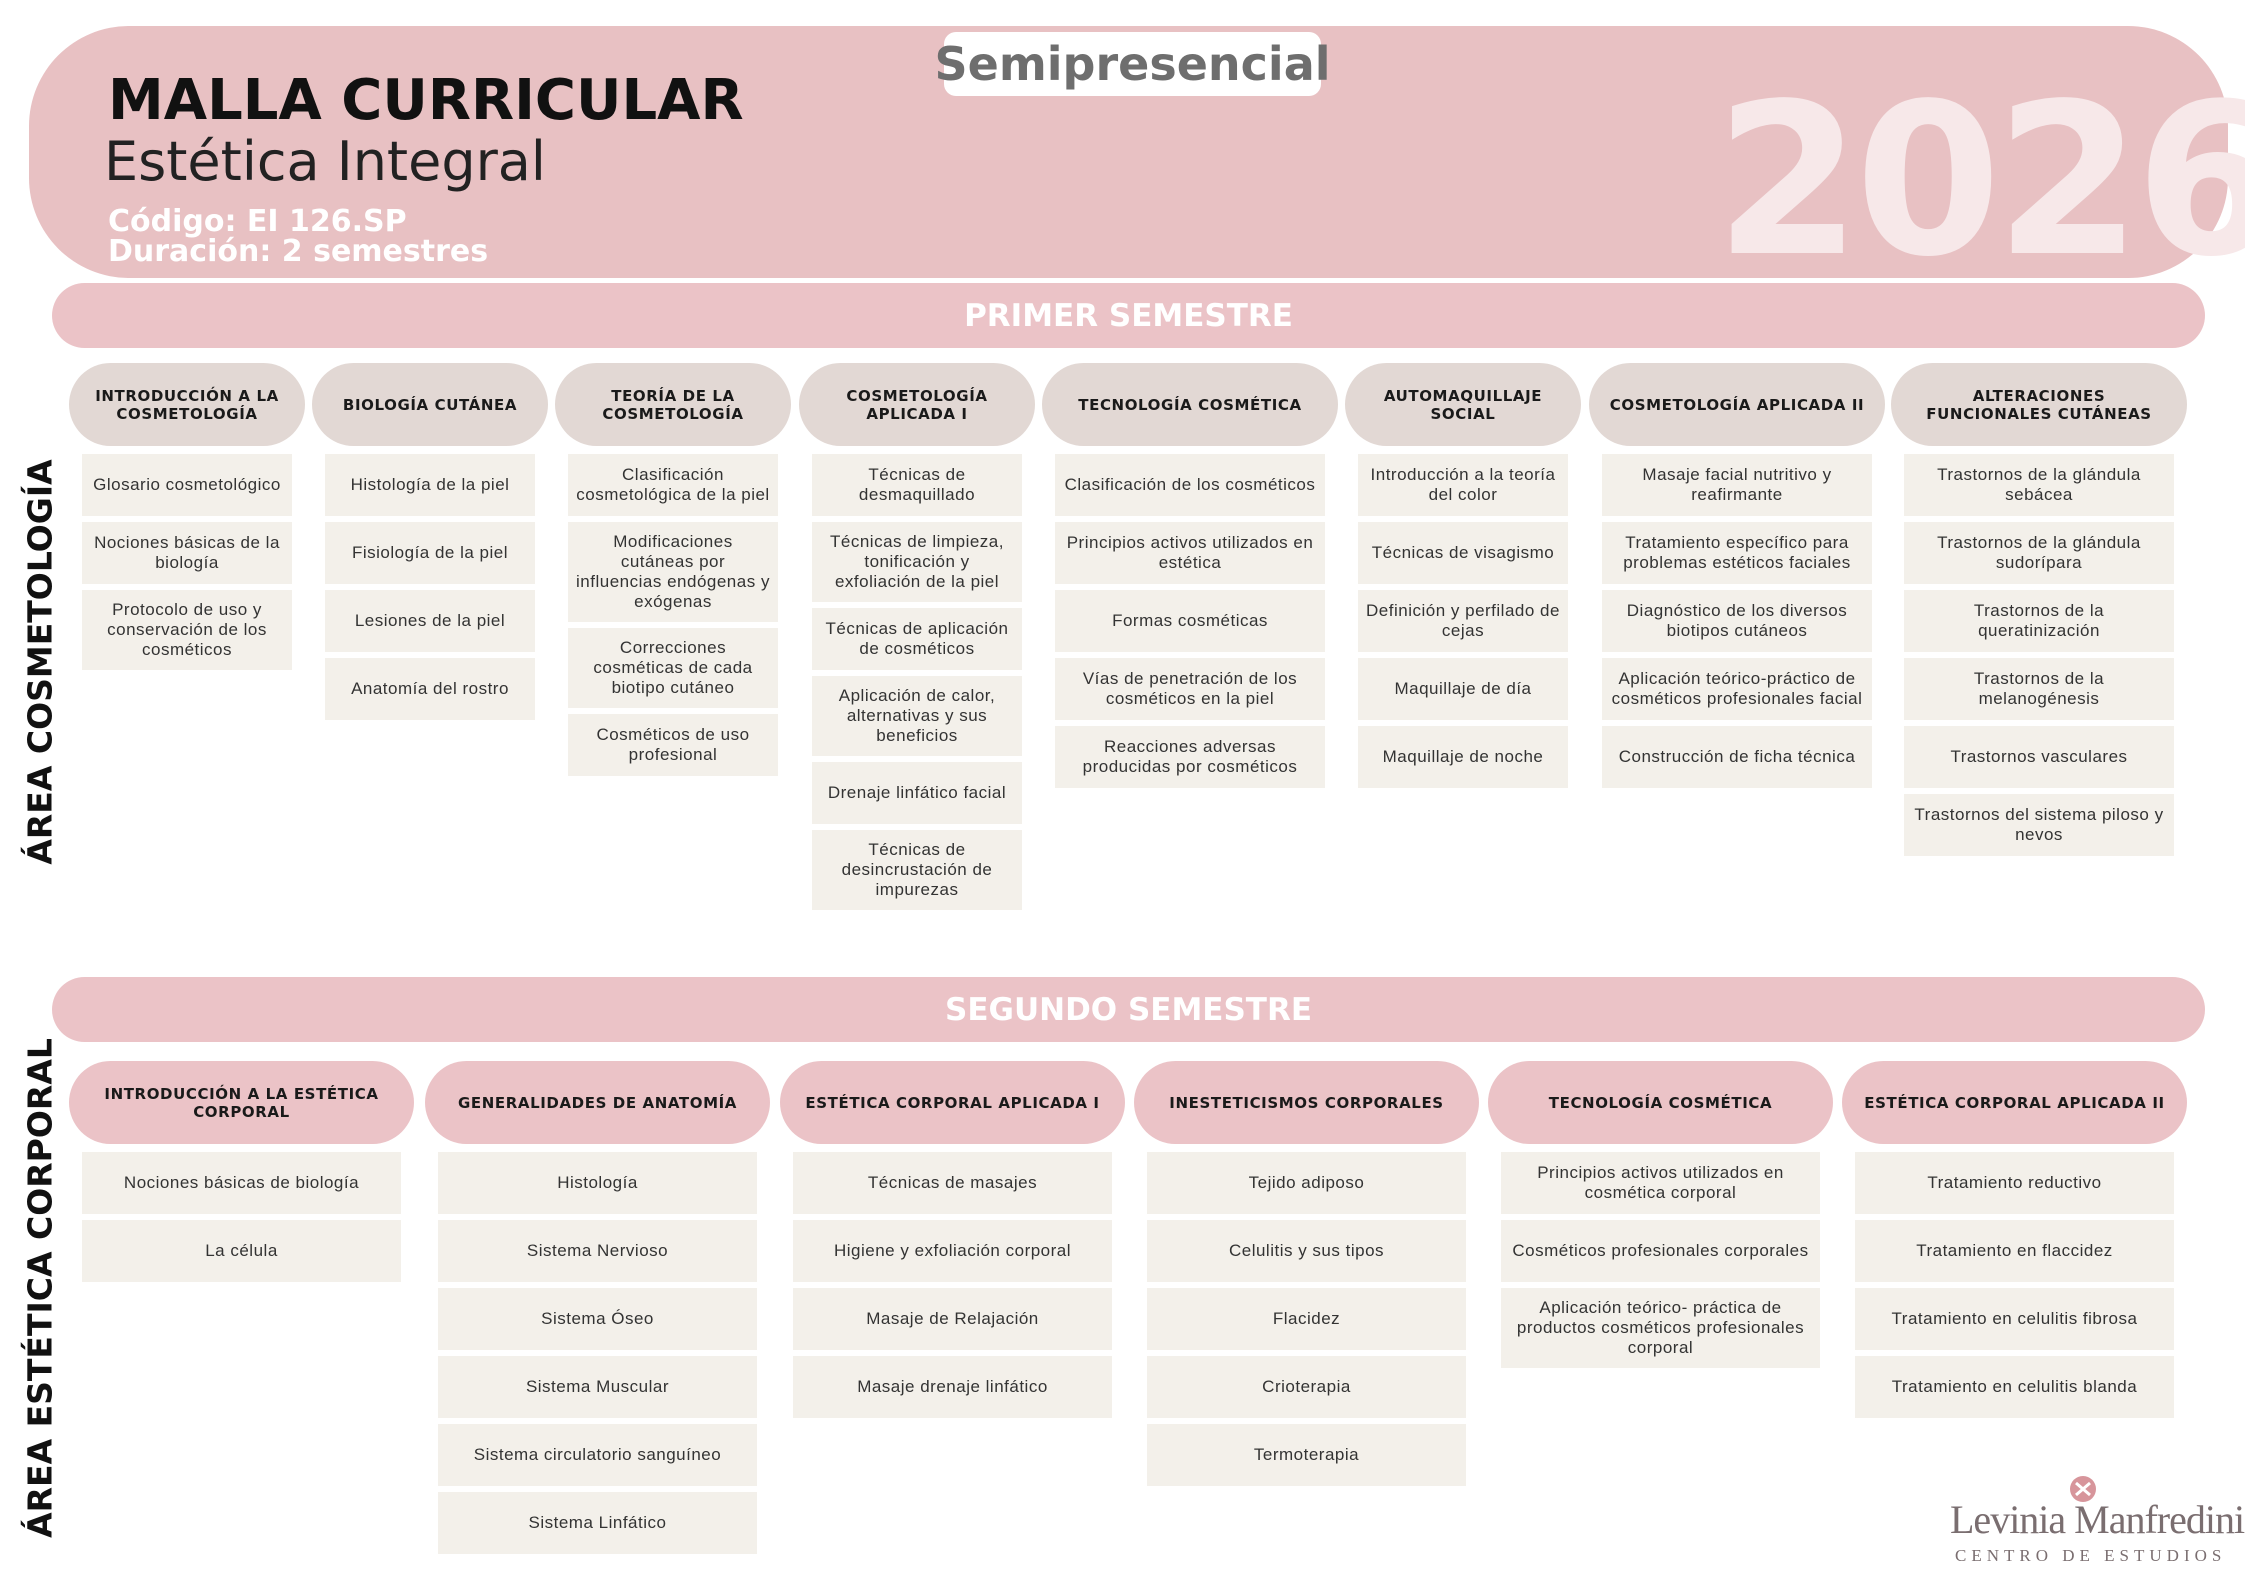 The width and height of the screenshot is (2245, 1587). I want to click on topic: Sistema Linfático, so click(597, 1523).